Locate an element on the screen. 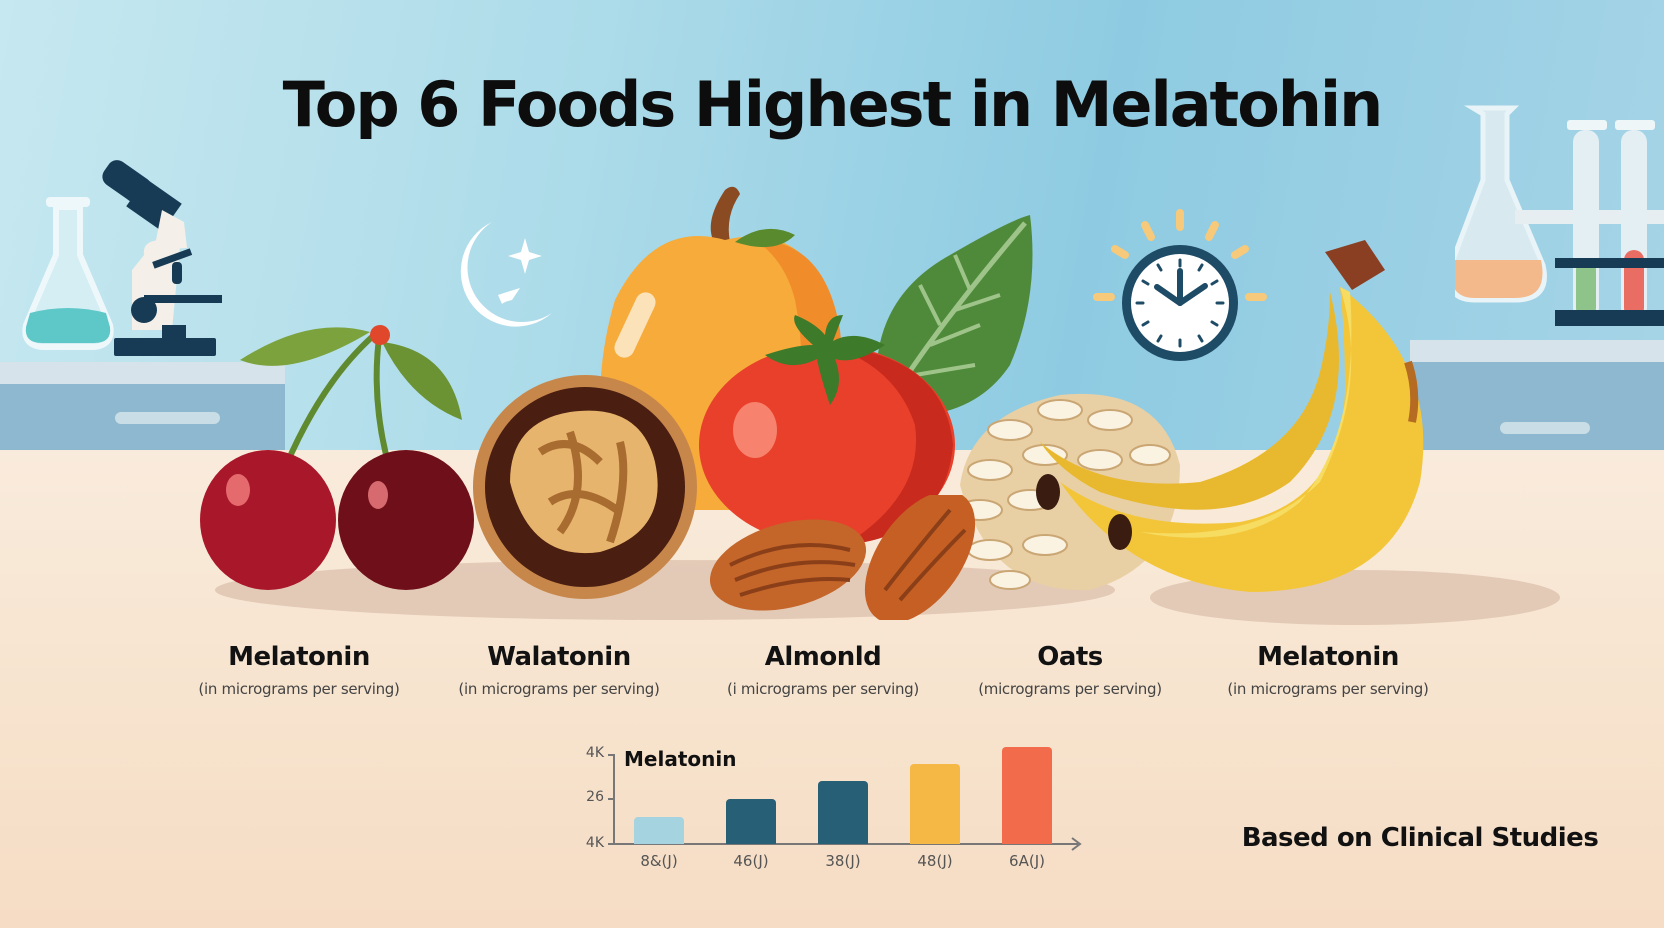  page-title: Top 6 Foods Highest in Melatohin is located at coordinates (833, 104).